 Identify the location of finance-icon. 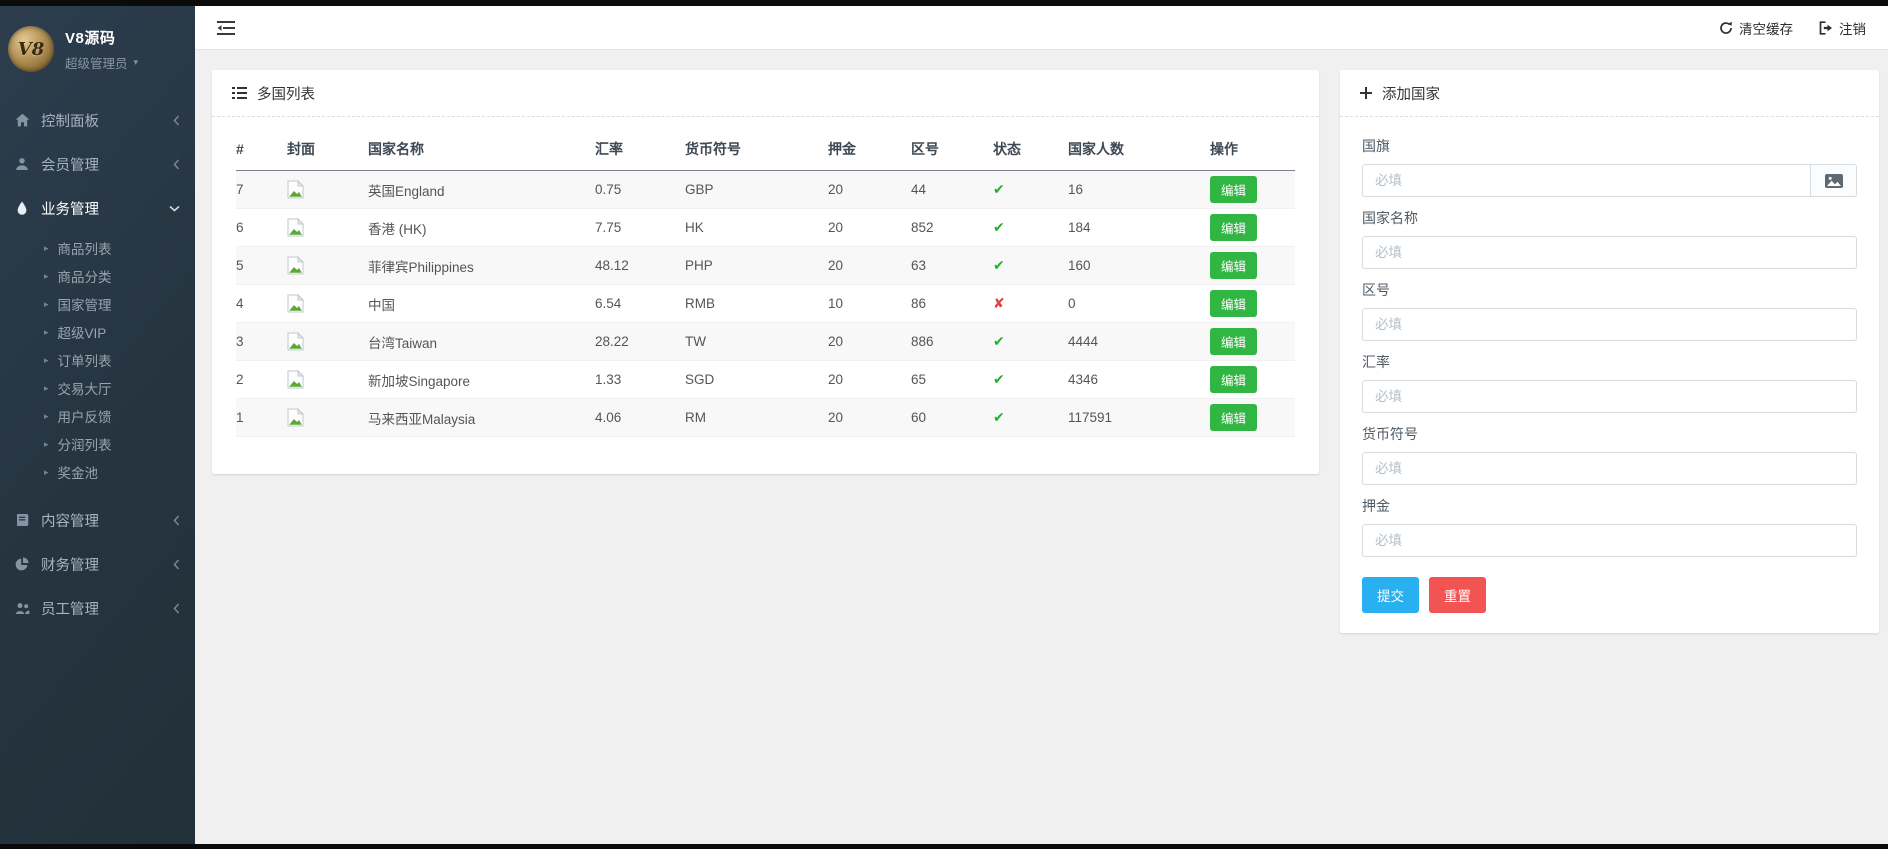
(22, 564).